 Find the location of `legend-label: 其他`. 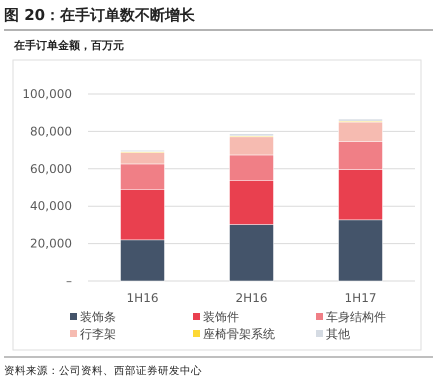

legend-label: 其他 is located at coordinates (338, 334).